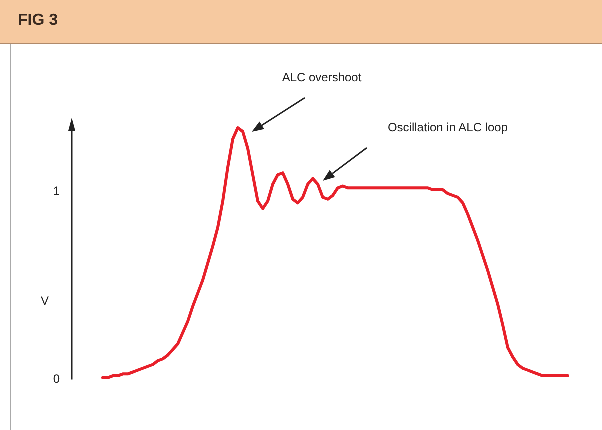 This screenshot has height=430, width=602. What do you see at coordinates (56, 191) in the screenshot?
I see `y-tick-label: 1` at bounding box center [56, 191].